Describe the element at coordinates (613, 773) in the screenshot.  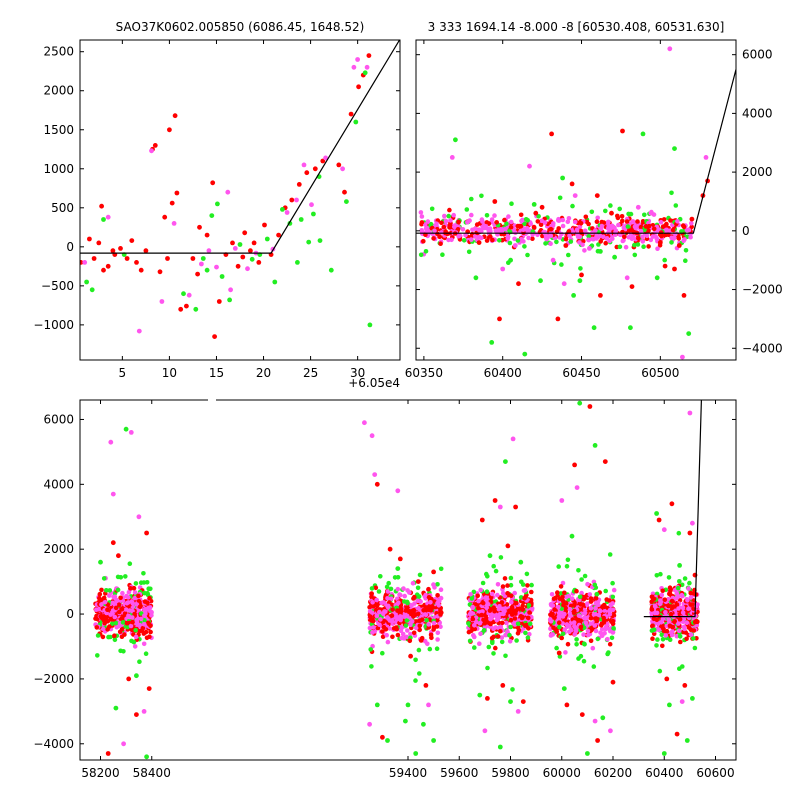
I see `x-tick-label: 60200` at that location.